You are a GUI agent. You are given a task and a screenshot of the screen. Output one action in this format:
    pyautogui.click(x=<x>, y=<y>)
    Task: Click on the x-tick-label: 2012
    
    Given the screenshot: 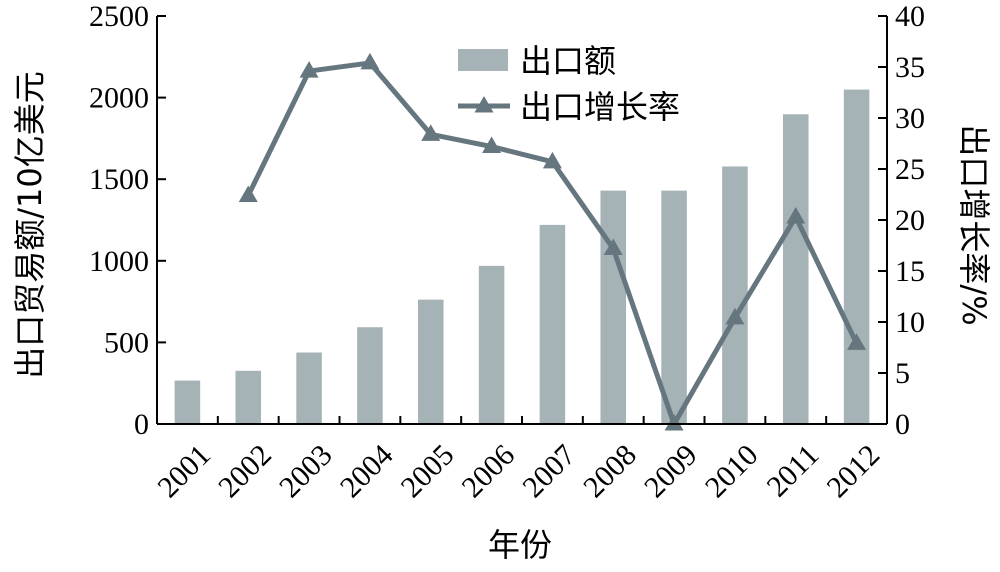 What is the action you would take?
    pyautogui.click(x=853, y=471)
    